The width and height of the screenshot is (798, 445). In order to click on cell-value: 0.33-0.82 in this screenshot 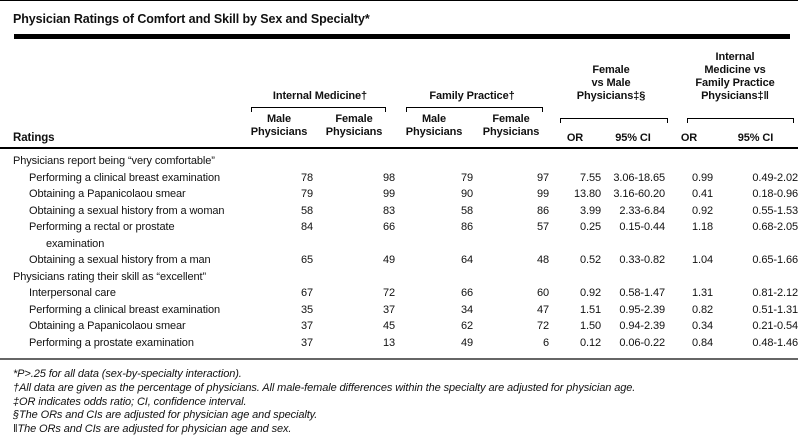, I will do `click(642, 260)`.